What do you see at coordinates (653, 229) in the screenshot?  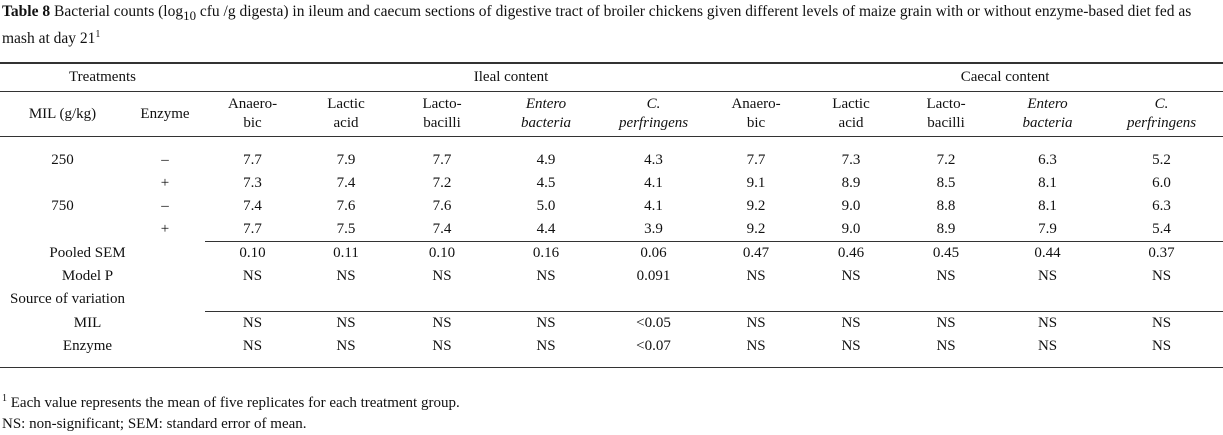 I see `value-cell: 3.9` at bounding box center [653, 229].